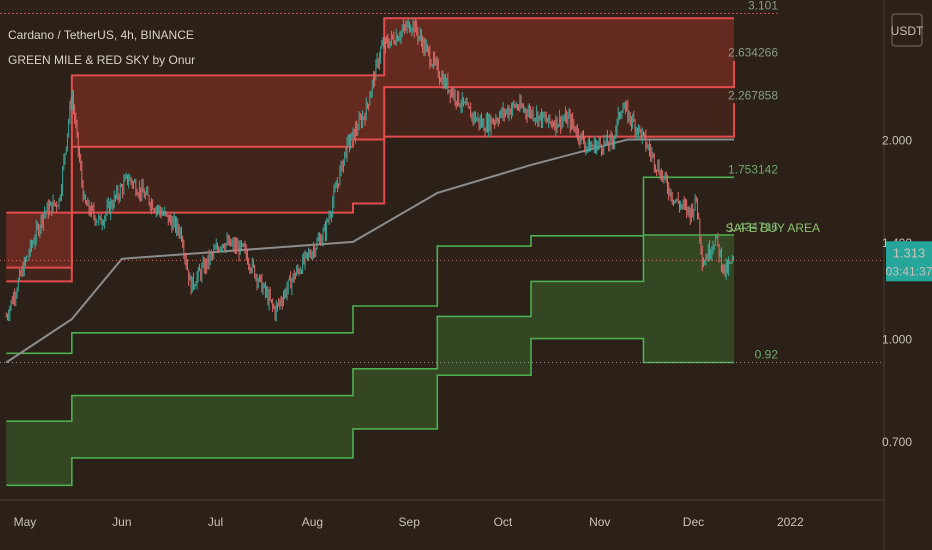 The width and height of the screenshot is (932, 550). Describe the element at coordinates (753, 227) in the screenshot. I see `fib-level-label: 1.434716` at that location.